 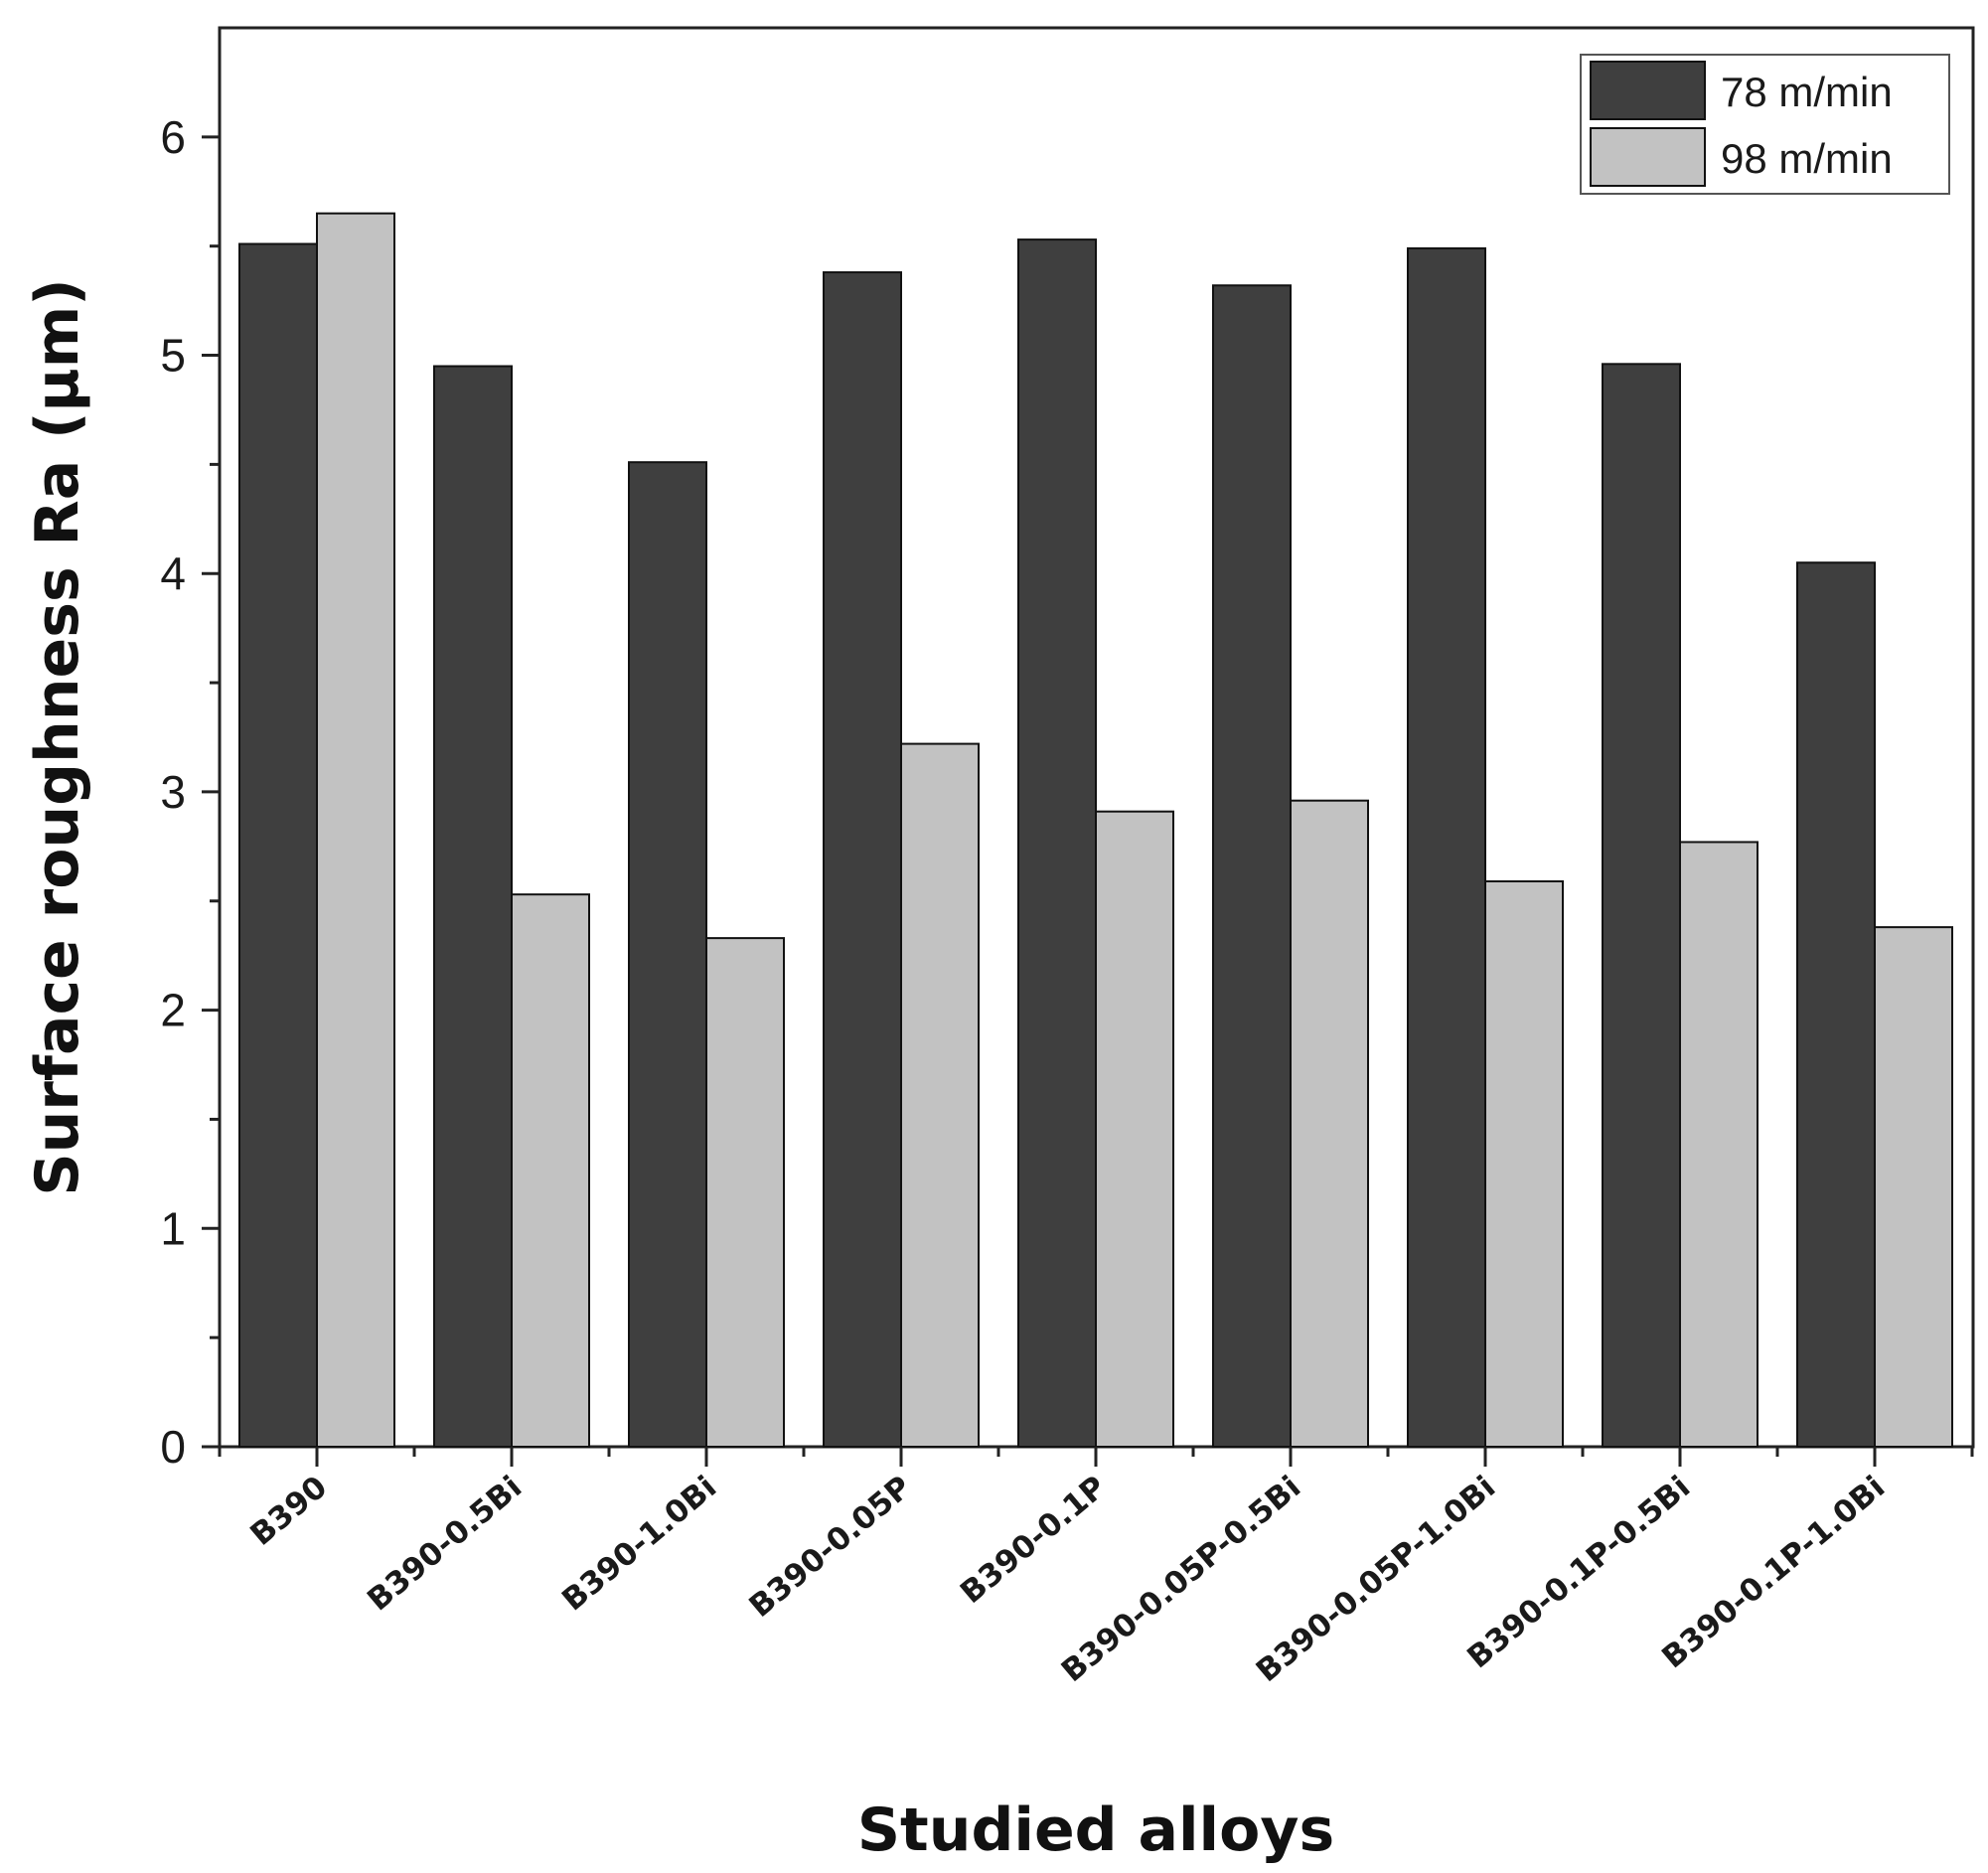 I want to click on bar-B390-0.05P-78m-min, so click(x=862, y=859).